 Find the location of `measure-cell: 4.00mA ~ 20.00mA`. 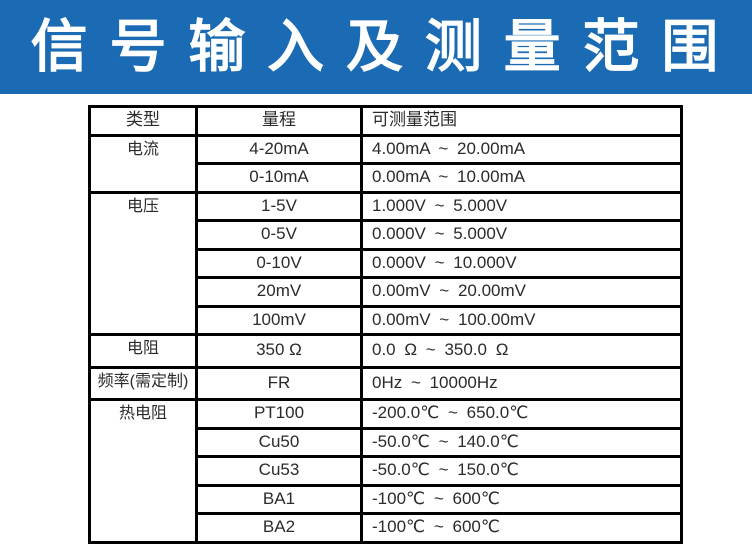

measure-cell: 4.00mA ~ 20.00mA is located at coordinates (521, 149).